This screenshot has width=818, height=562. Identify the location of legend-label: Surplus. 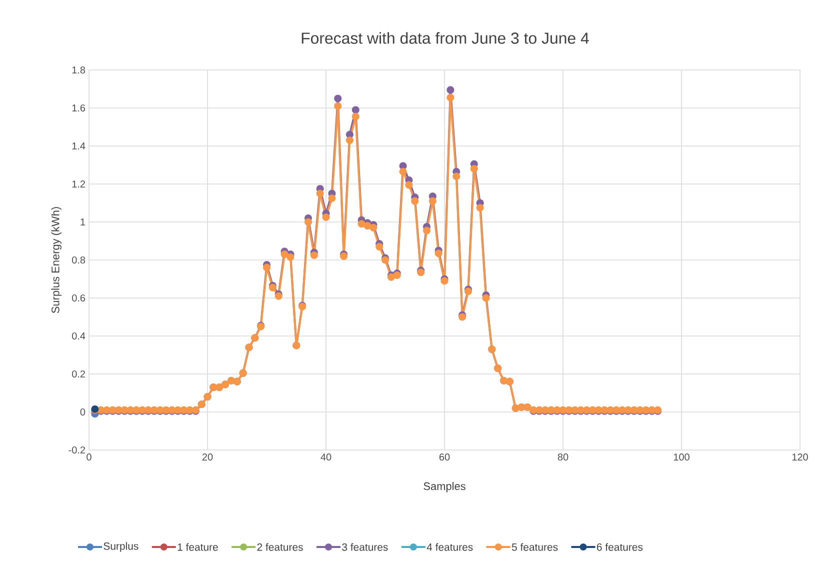
(121, 547).